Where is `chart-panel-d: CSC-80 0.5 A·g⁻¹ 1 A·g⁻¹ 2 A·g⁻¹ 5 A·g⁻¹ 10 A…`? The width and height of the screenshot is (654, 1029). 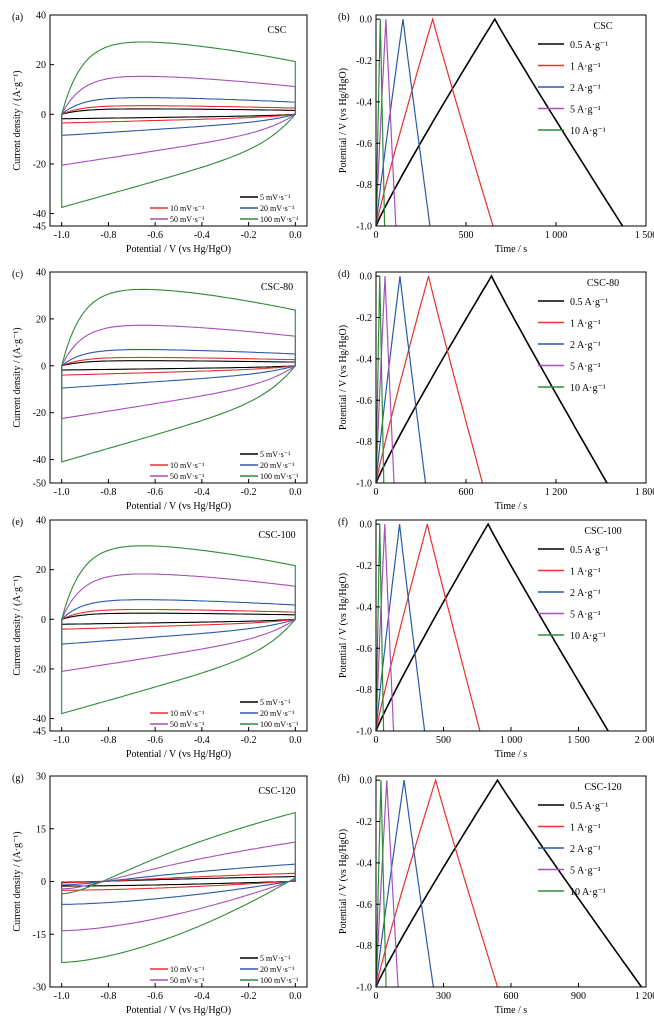 chart-panel-d: CSC-80 0.5 A·g⁻¹ 1 A·g⁻¹ 2 A·g⁻¹ 5 A·g⁻¹ 10 A… is located at coordinates (496, 390).